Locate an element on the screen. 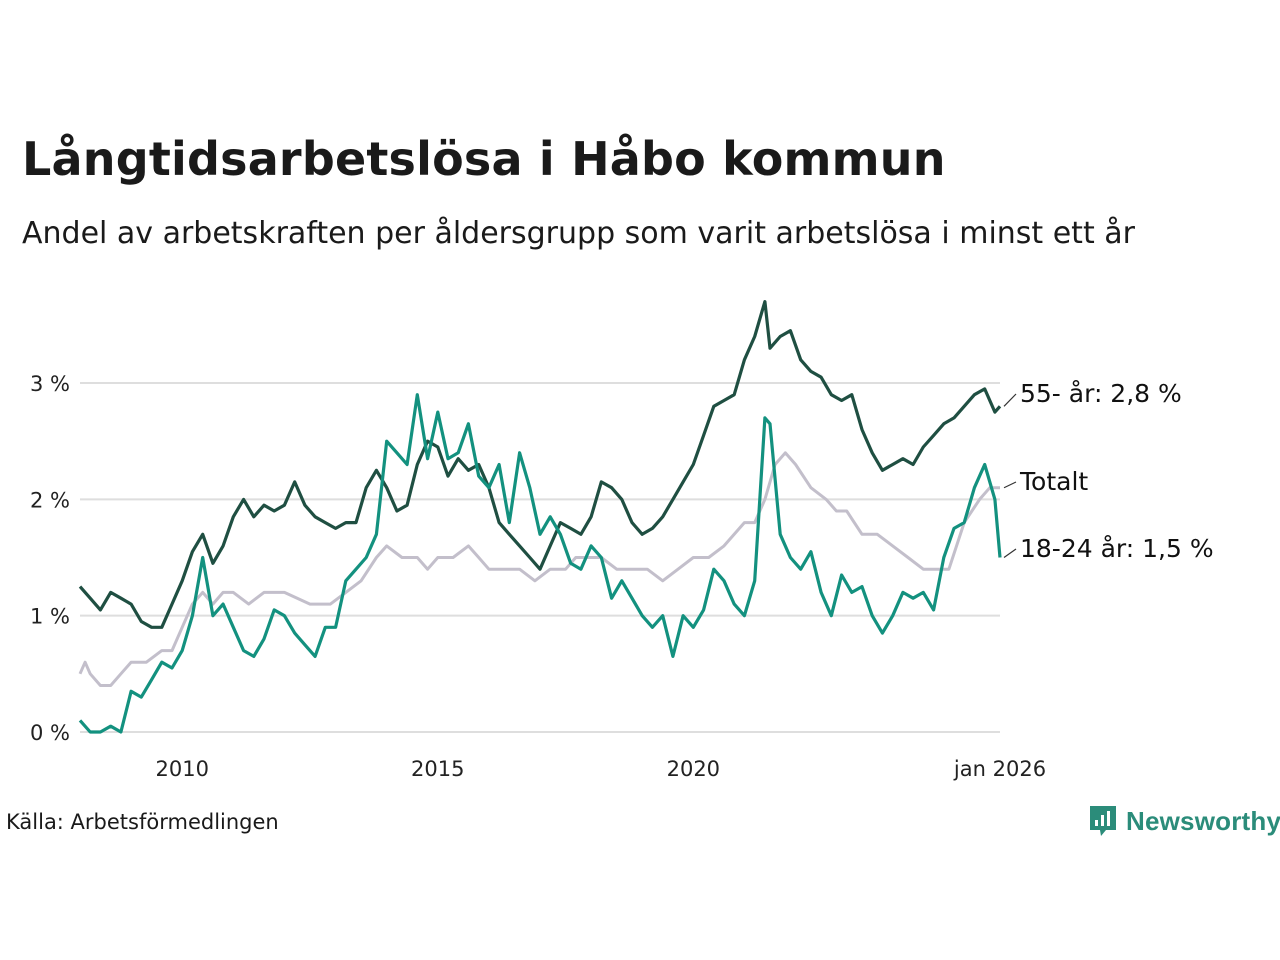 The image size is (1280, 960). y-tick-label: 2 % is located at coordinates (50, 500).